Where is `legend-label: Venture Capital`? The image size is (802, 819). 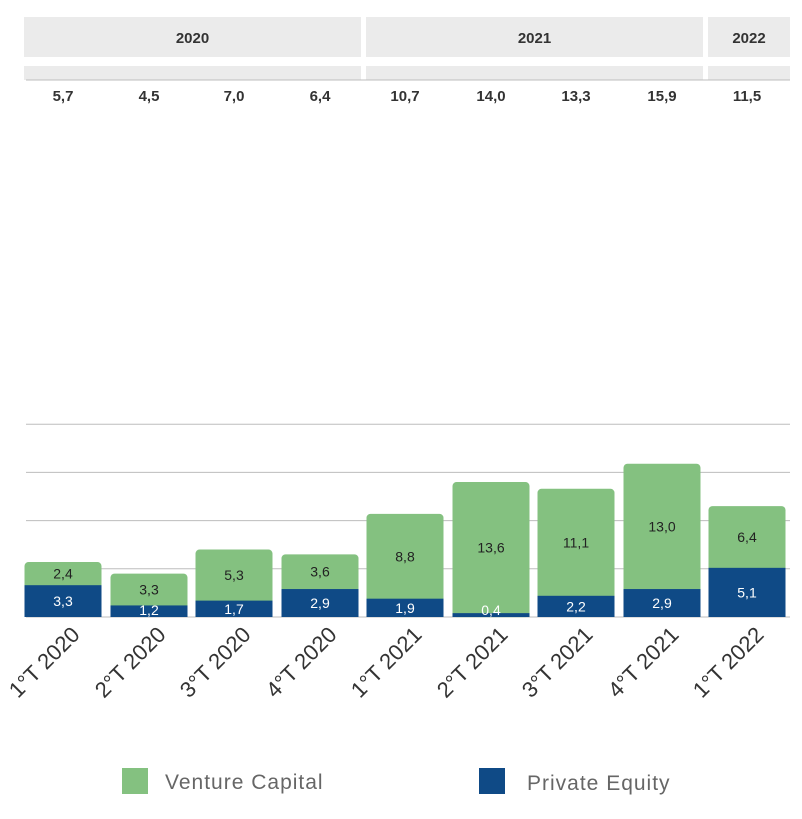
legend-label: Venture Capital is located at coordinates (244, 782).